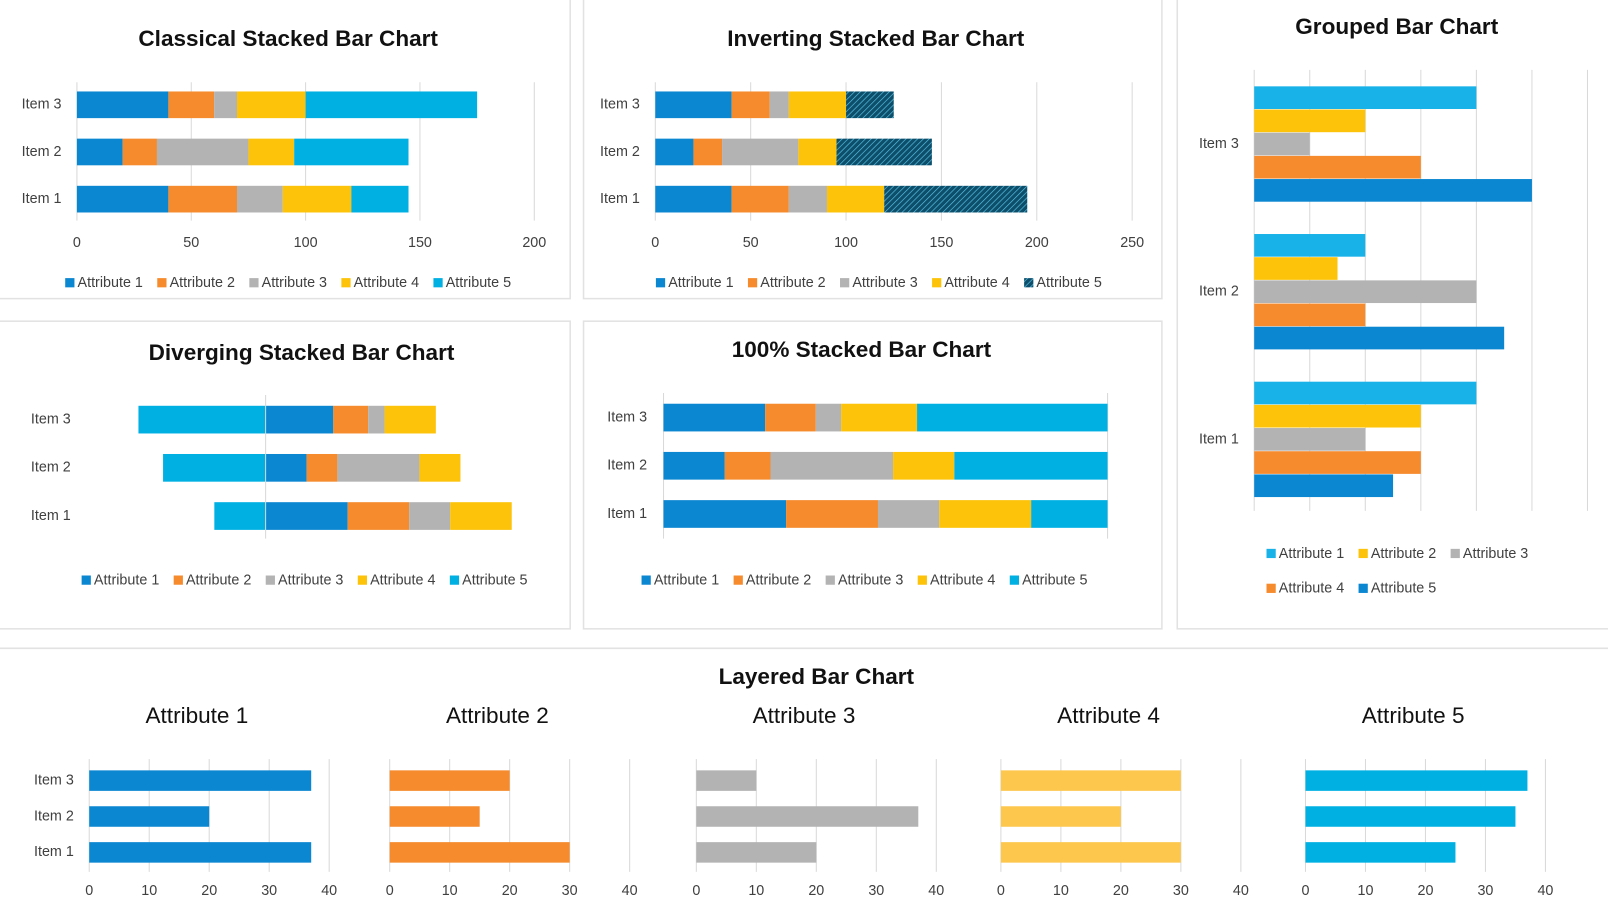 This screenshot has height=909, width=1608. What do you see at coordinates (1132, 243) in the screenshot?
I see `x-tick-label: 250` at bounding box center [1132, 243].